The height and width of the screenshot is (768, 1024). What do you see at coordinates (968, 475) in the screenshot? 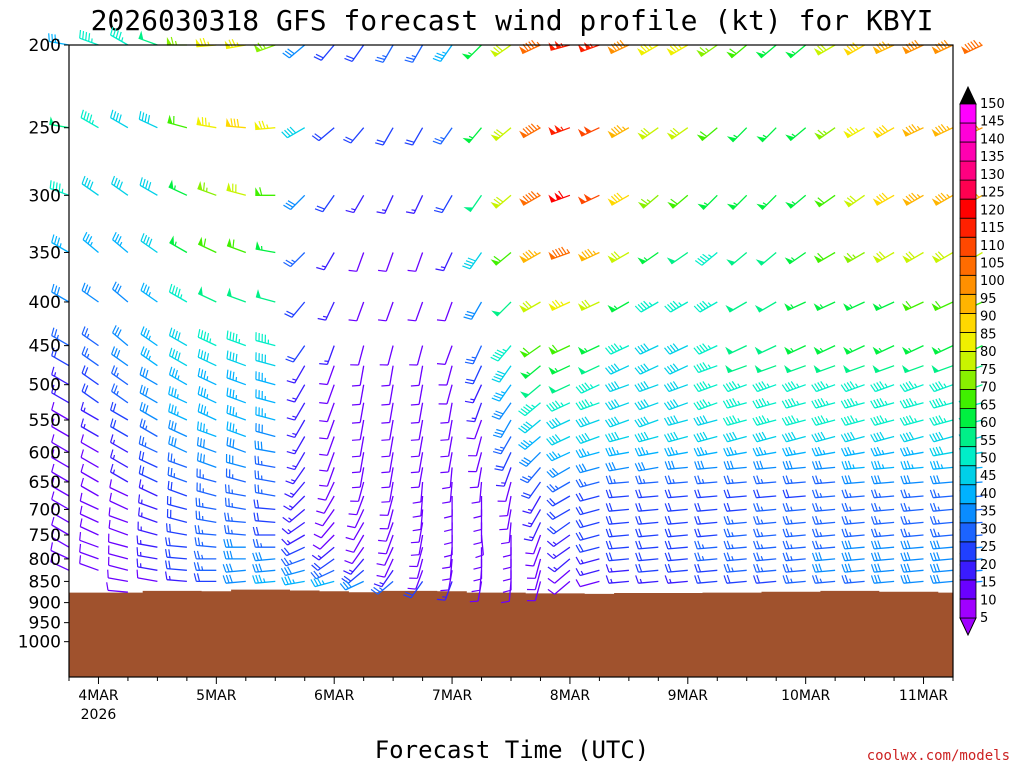
I see `colorbar-swatch` at bounding box center [968, 475].